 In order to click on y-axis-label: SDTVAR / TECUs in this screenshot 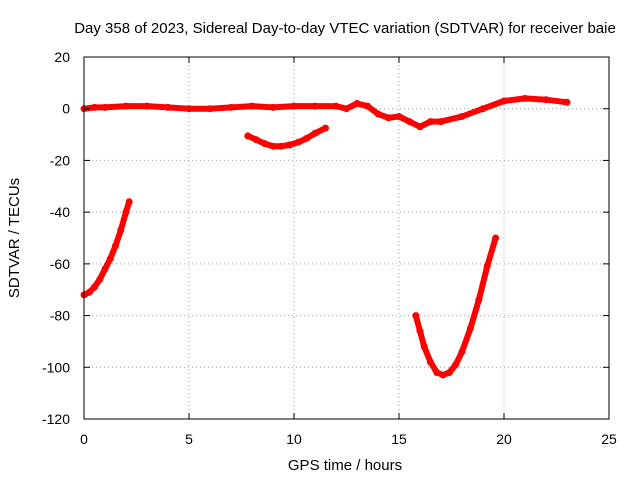, I will do `click(14, 238)`.